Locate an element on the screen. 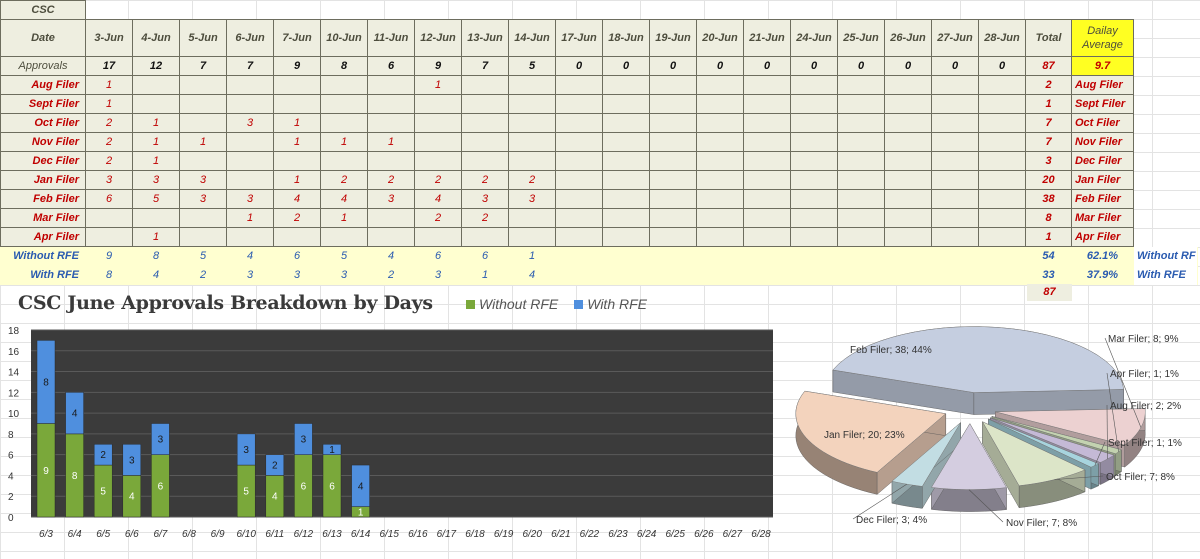  filer-side-label: Oct Filer is located at coordinates (1102, 123).